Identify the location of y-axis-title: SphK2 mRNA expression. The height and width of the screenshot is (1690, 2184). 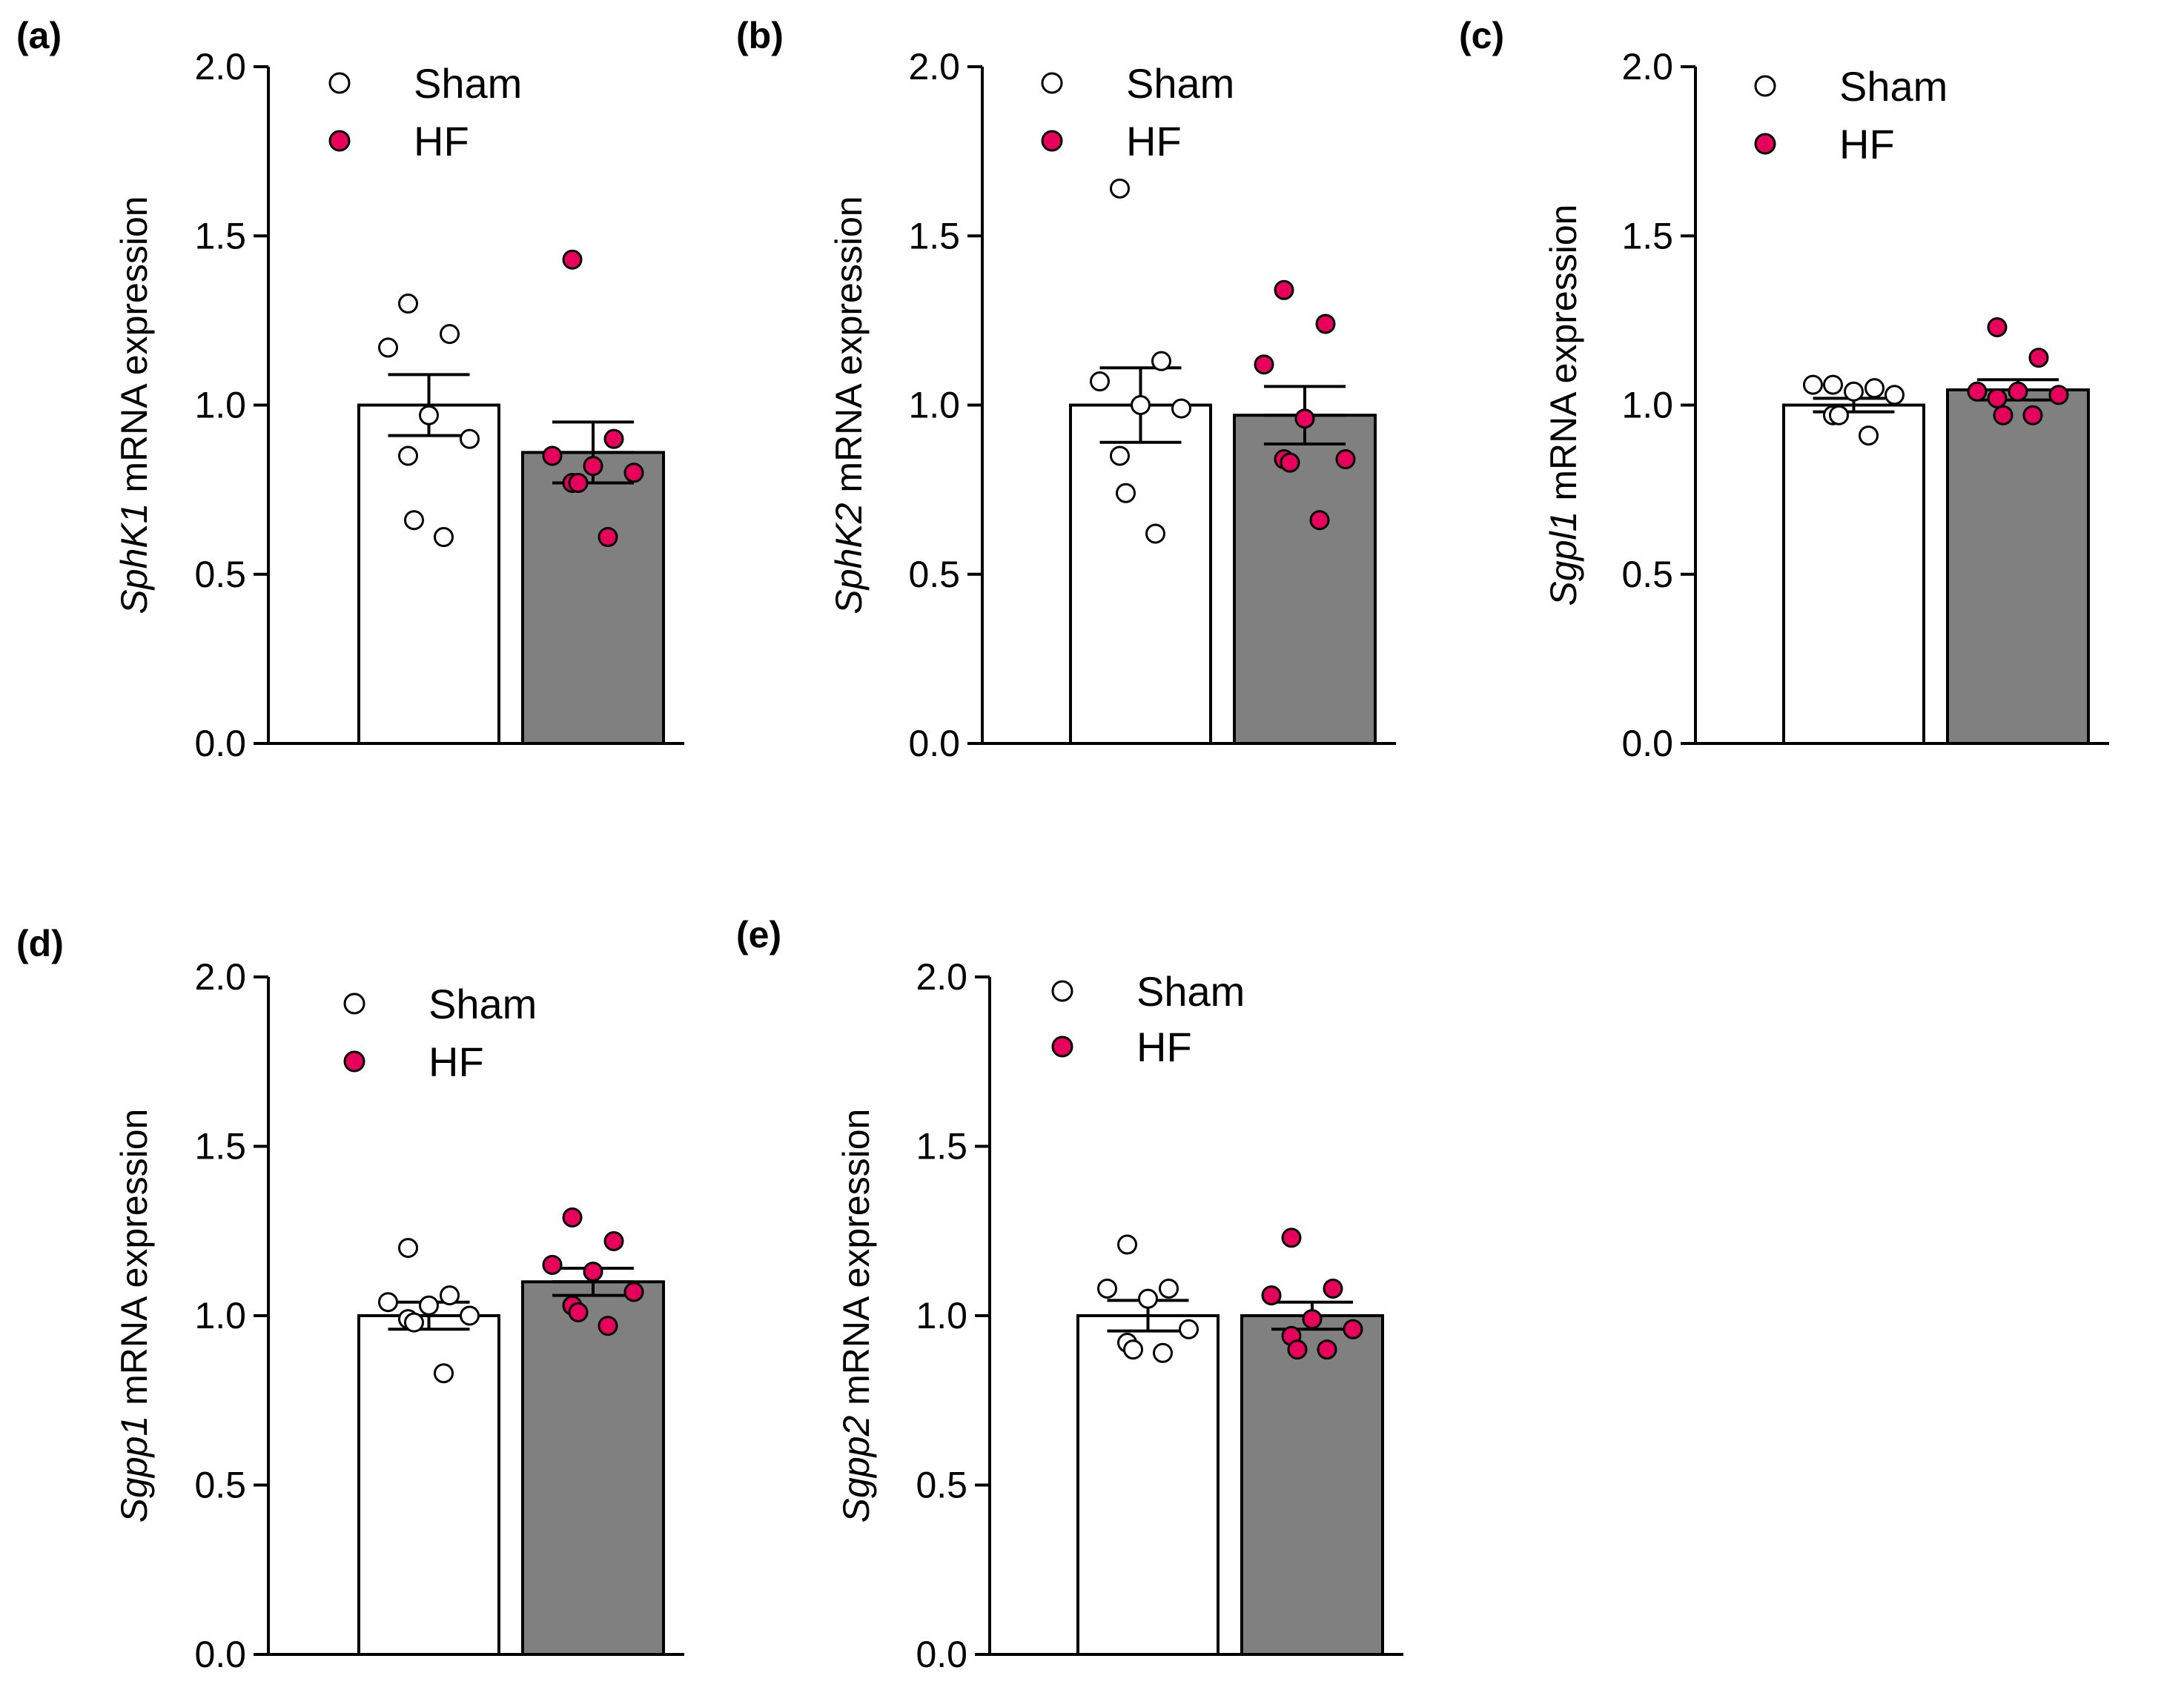
(849, 405).